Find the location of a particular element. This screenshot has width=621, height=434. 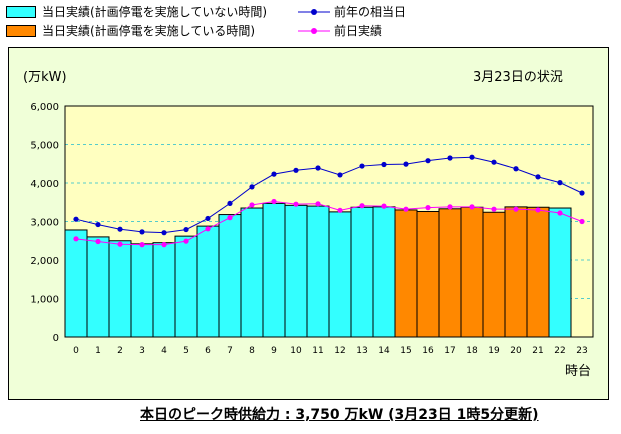

y-tick-label: 2,000 is located at coordinates (44, 261).